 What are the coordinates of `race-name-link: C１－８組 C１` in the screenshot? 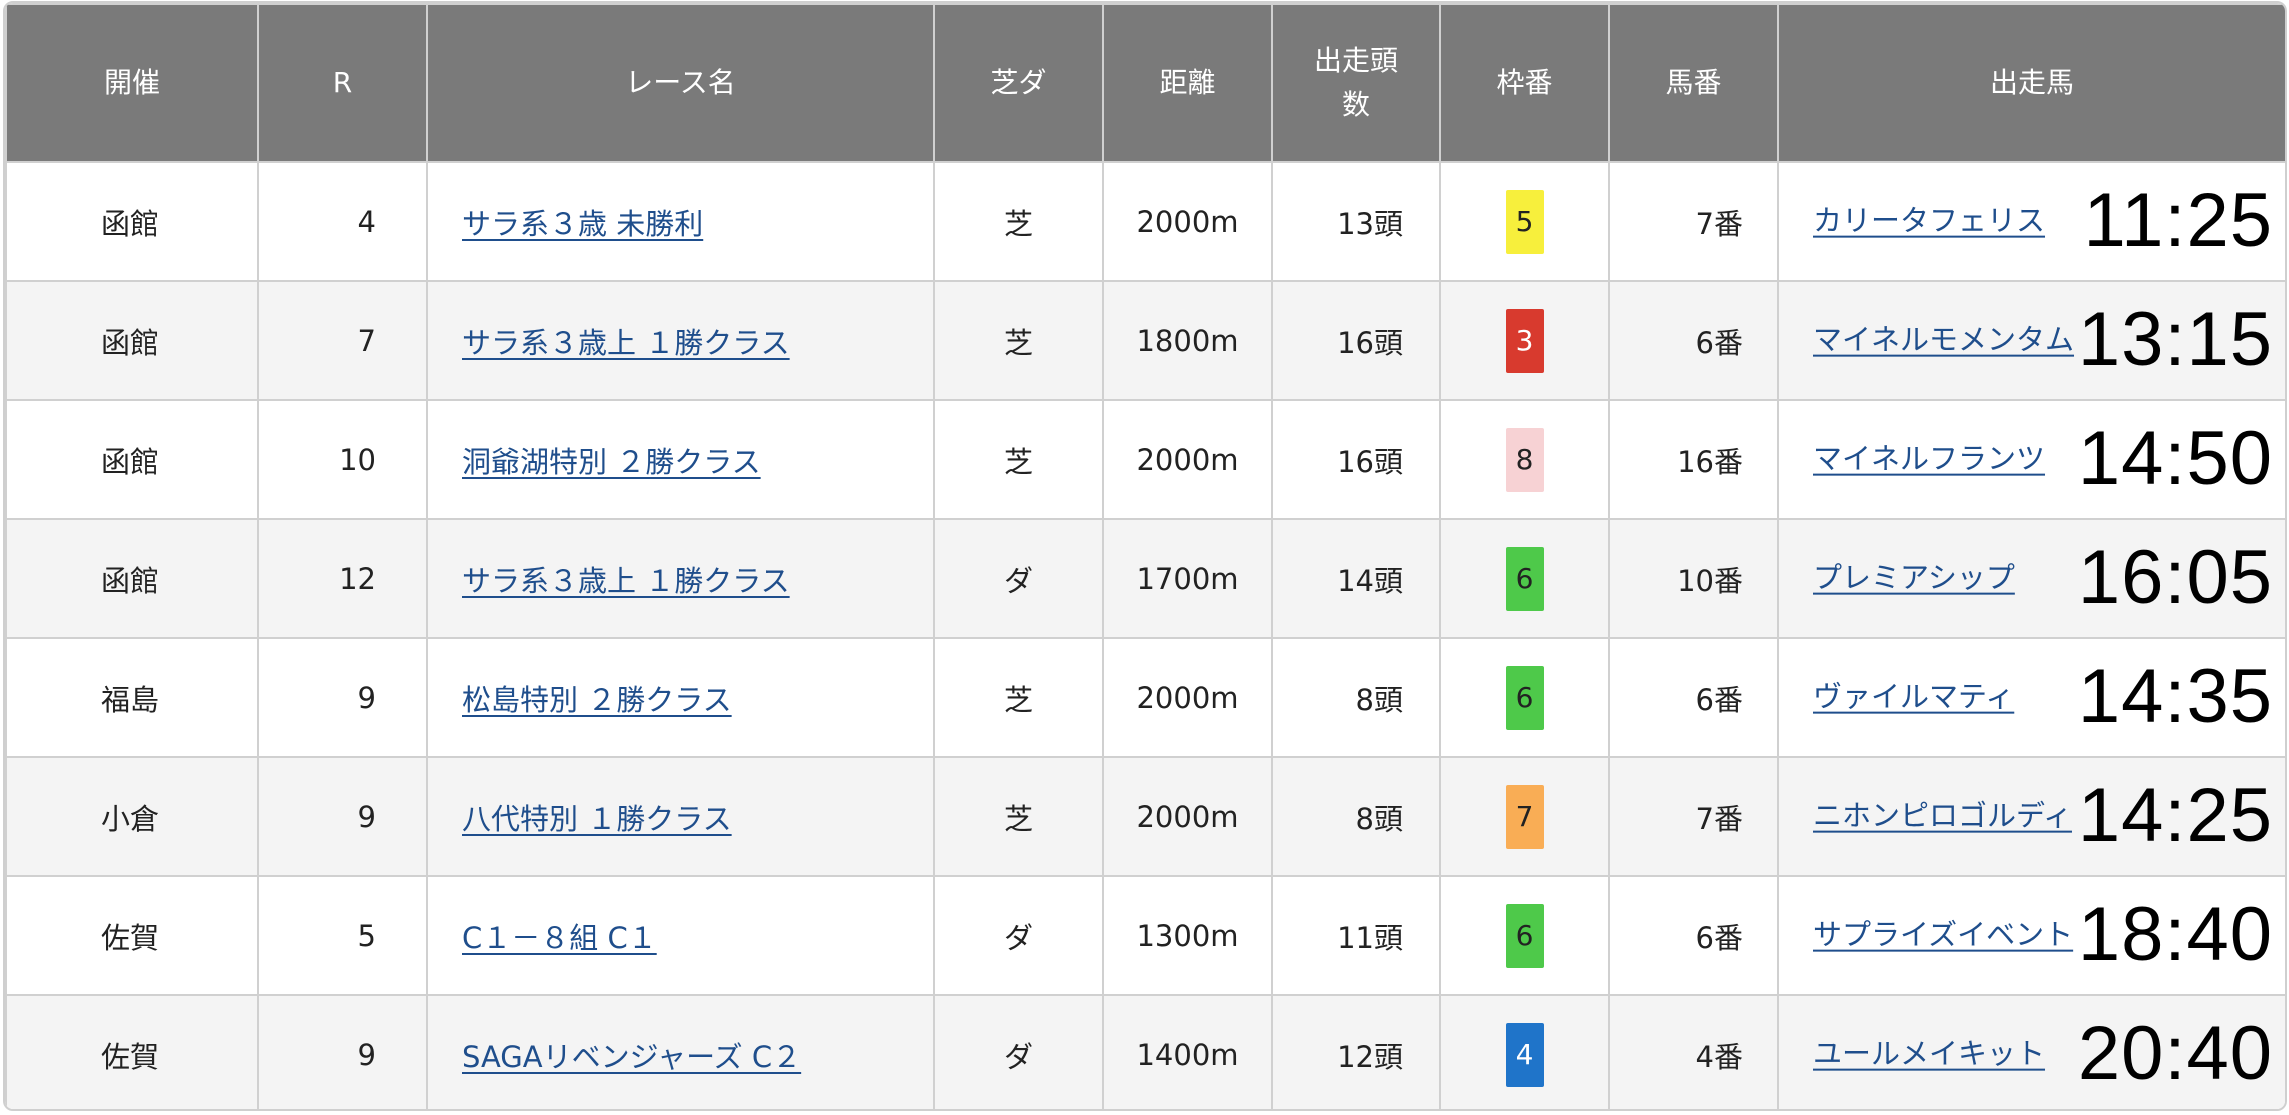 It's located at (559, 937).